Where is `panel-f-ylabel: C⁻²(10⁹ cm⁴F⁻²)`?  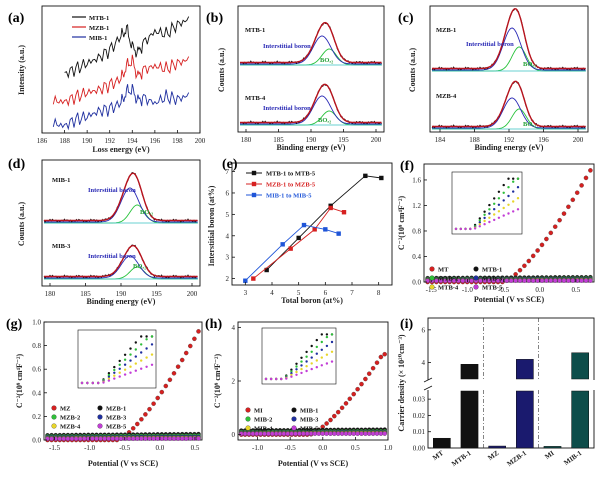
panel-f-ylabel: C⁻²(10⁹ cm⁴F⁻²) is located at coordinates (401, 223).